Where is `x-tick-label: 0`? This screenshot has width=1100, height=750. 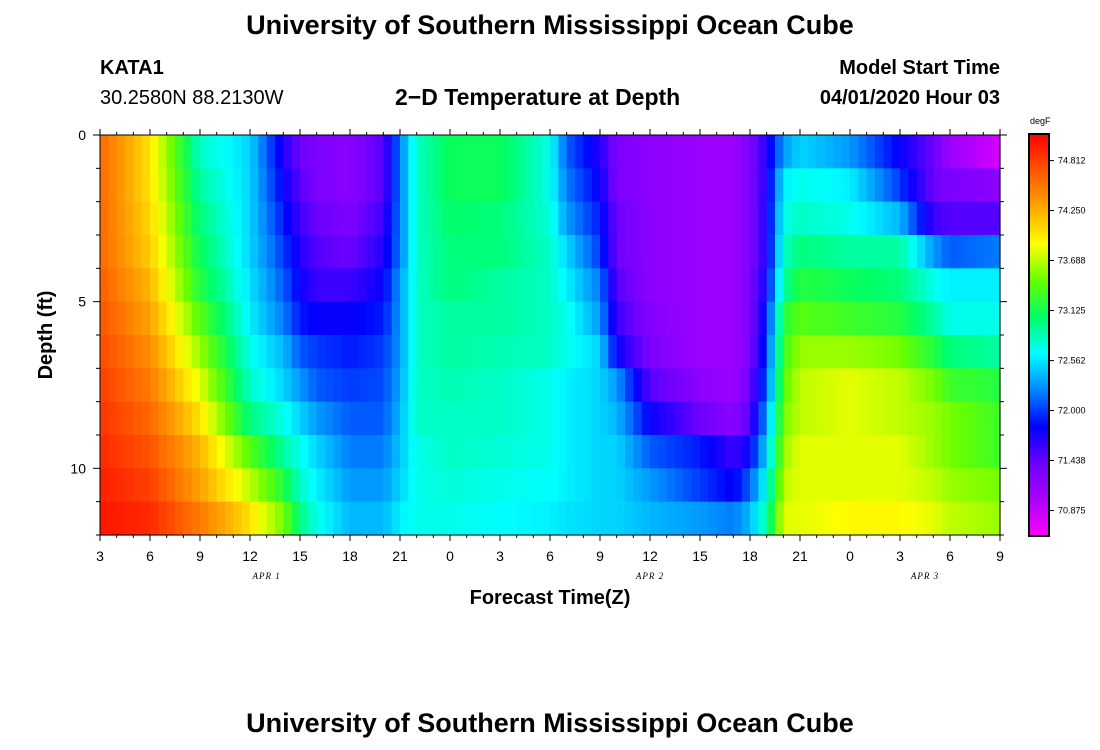
x-tick-label: 0 is located at coordinates (450, 556).